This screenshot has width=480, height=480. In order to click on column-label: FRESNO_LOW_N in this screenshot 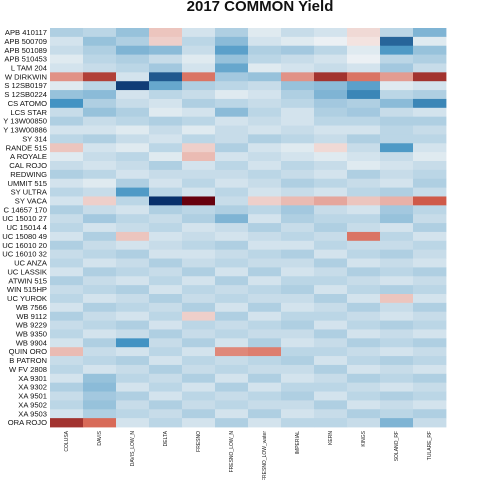, I will do `click(232, 452)`.